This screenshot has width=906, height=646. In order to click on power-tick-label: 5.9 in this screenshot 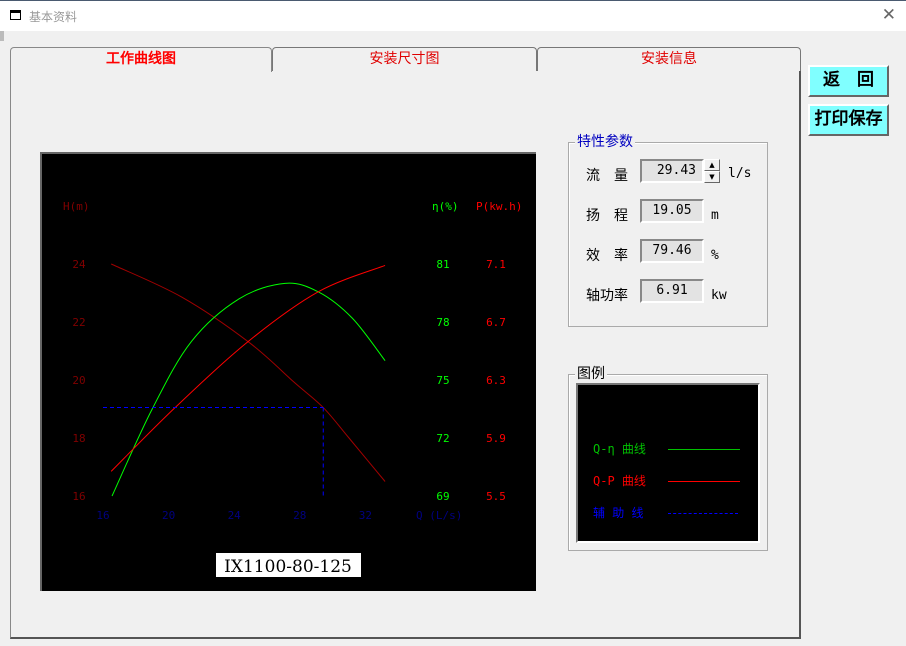, I will do `click(496, 438)`.